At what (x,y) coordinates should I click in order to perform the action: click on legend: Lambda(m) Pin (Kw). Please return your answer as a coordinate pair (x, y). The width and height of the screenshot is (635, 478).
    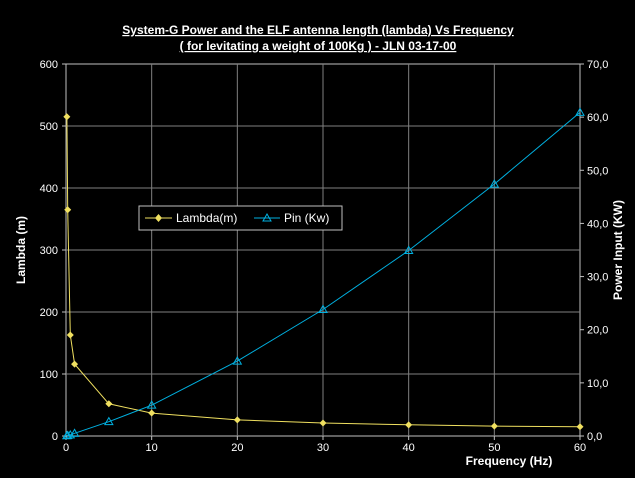
    Looking at the image, I should click on (240, 218).